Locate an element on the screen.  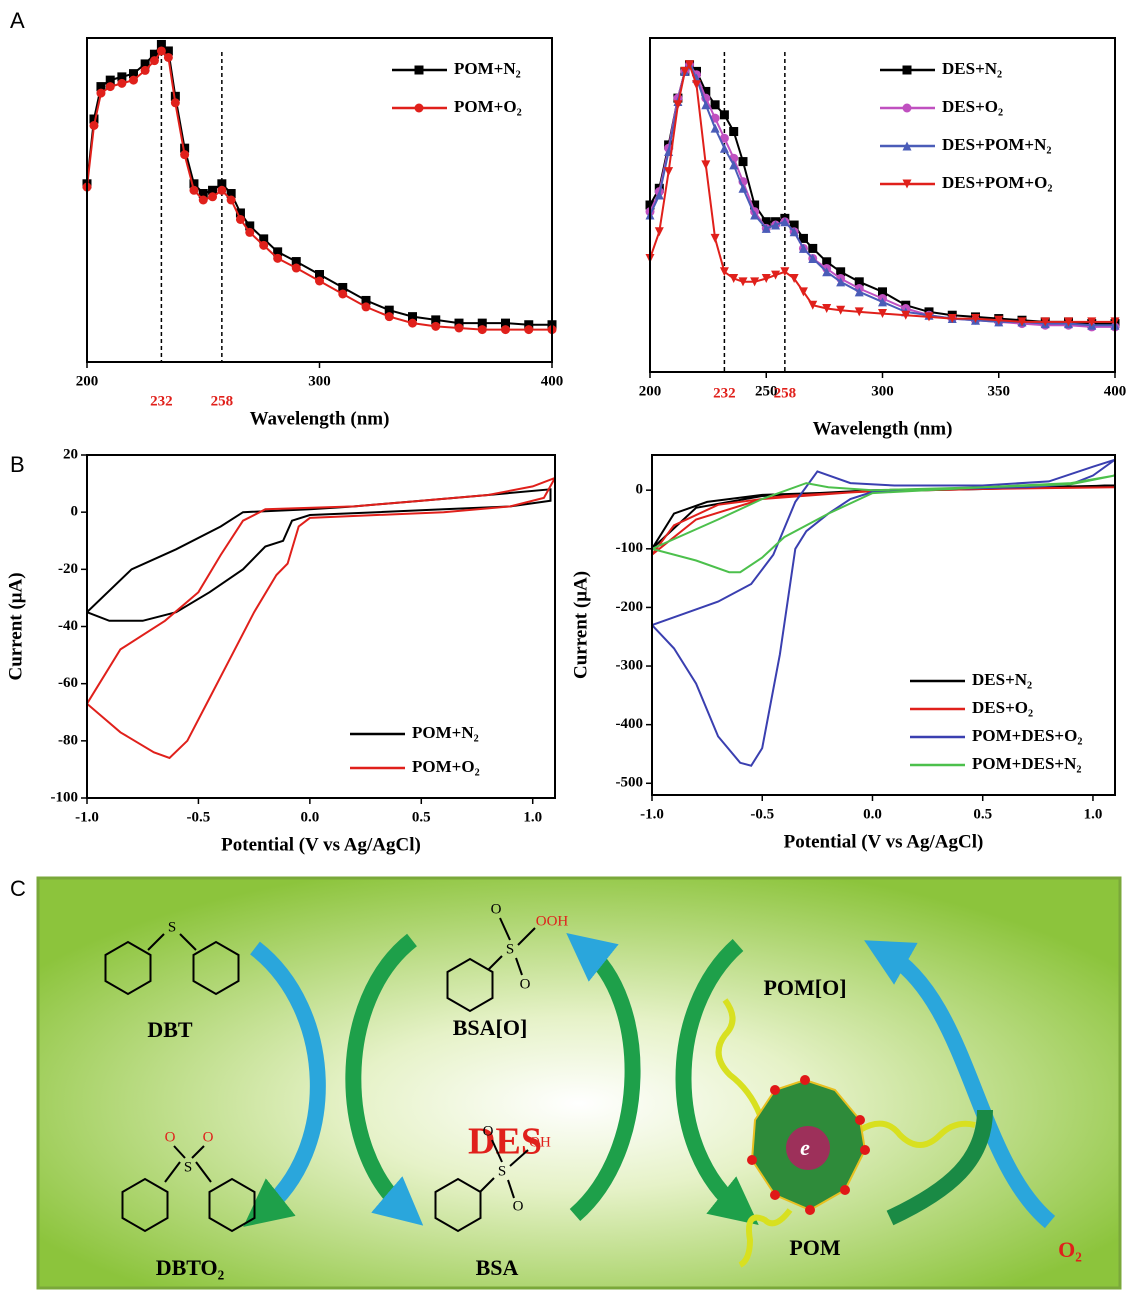
x-tick-label: 300 is located at coordinates (882, 391).